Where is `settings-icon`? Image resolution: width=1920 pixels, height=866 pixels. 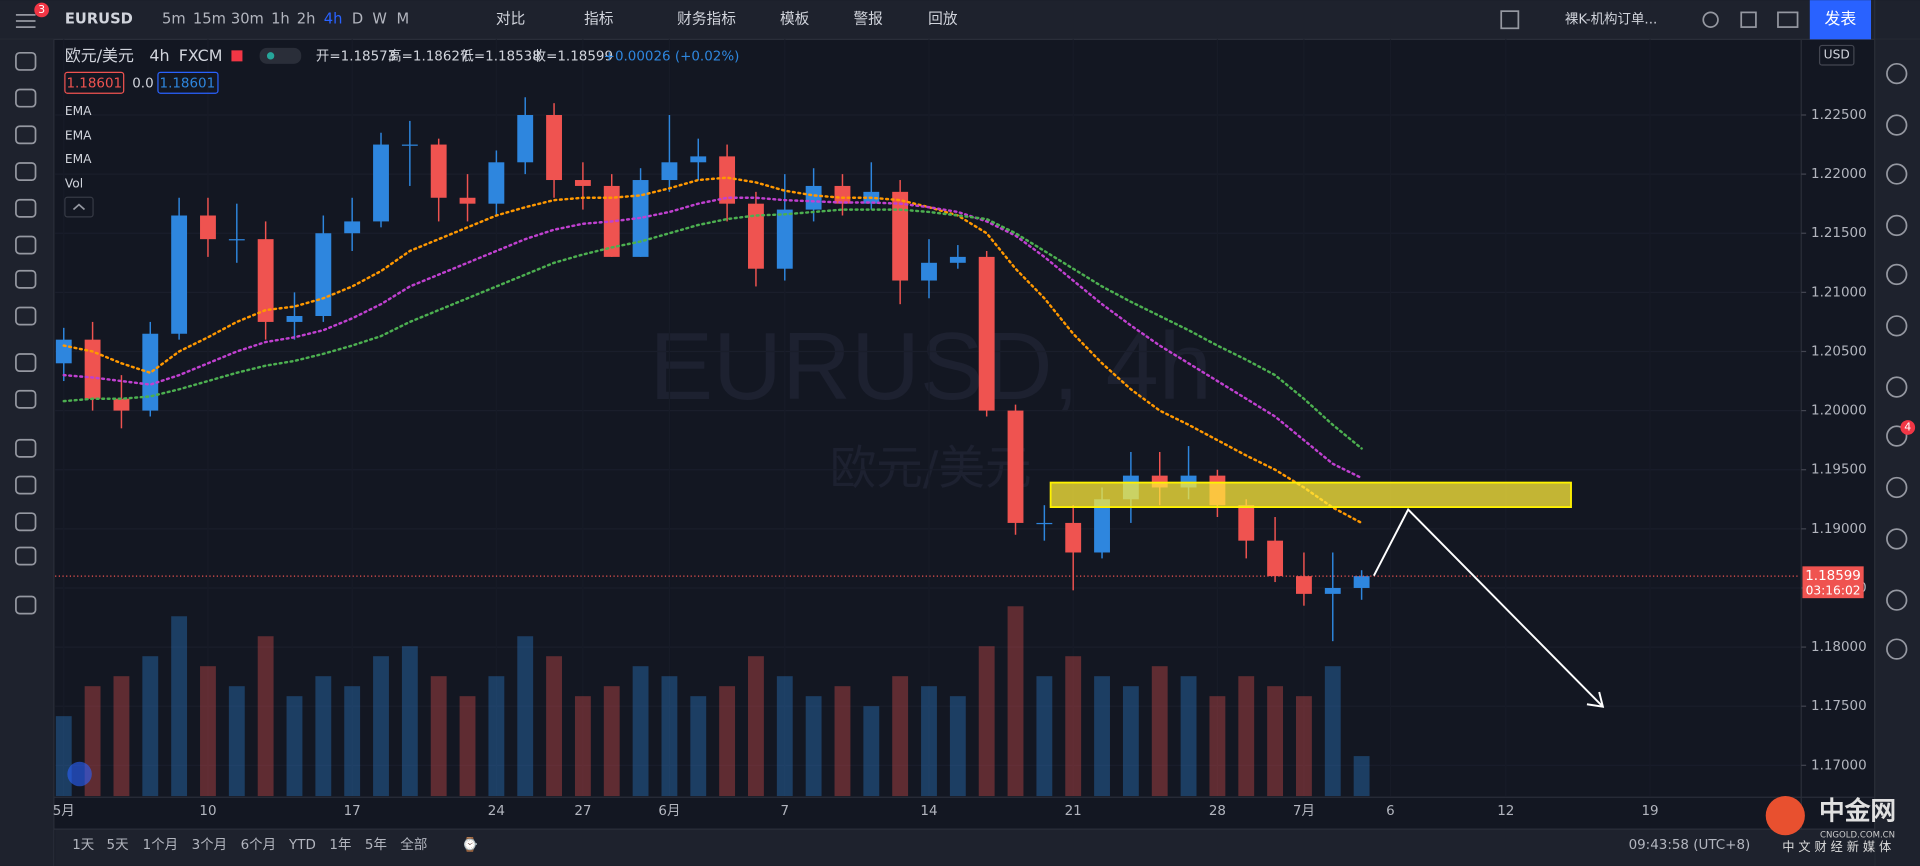 settings-icon is located at coordinates (1710, 19).